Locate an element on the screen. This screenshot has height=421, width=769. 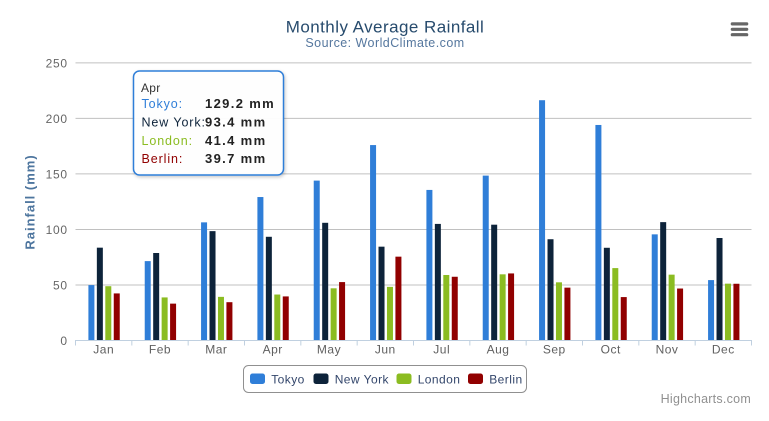
svg-text: Berlin is located at coordinates (505, 380).